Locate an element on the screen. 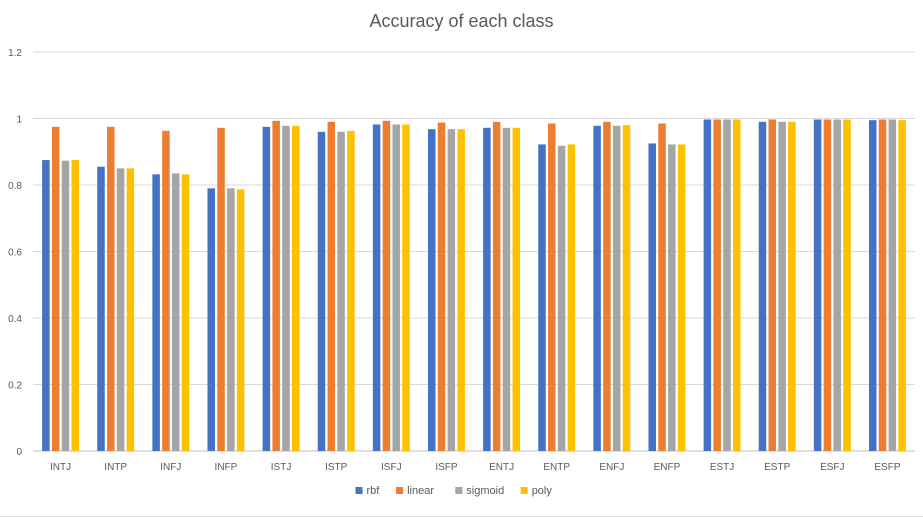 The width and height of the screenshot is (923, 517). legend-item-poly: poly is located at coordinates (536, 491).